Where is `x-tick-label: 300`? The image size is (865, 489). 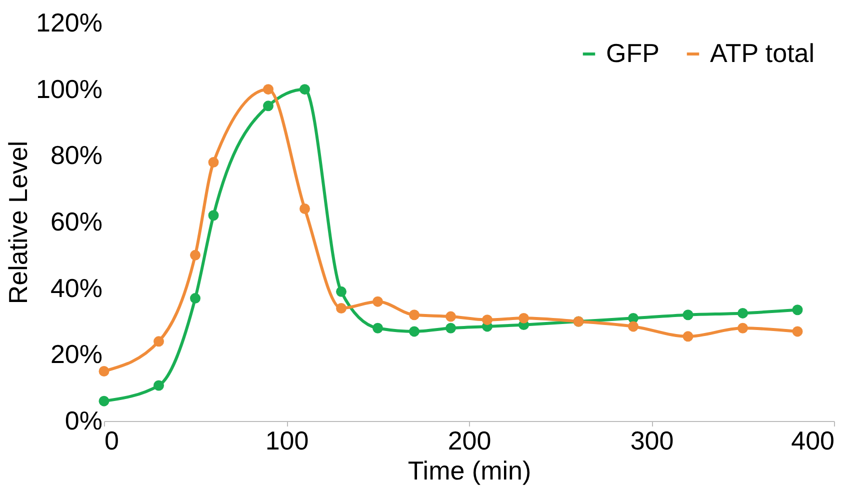
x-tick-label: 300 is located at coordinates (652, 441).